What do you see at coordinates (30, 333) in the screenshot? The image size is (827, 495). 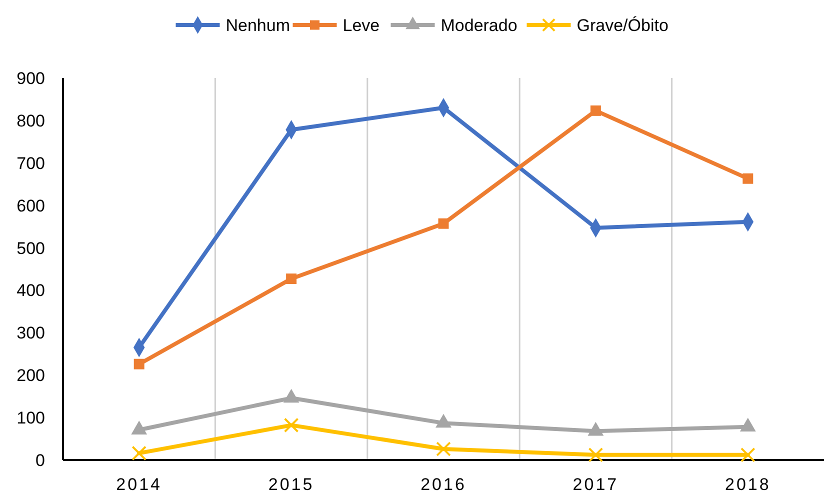 I see `y-tick-label: 300` at bounding box center [30, 333].